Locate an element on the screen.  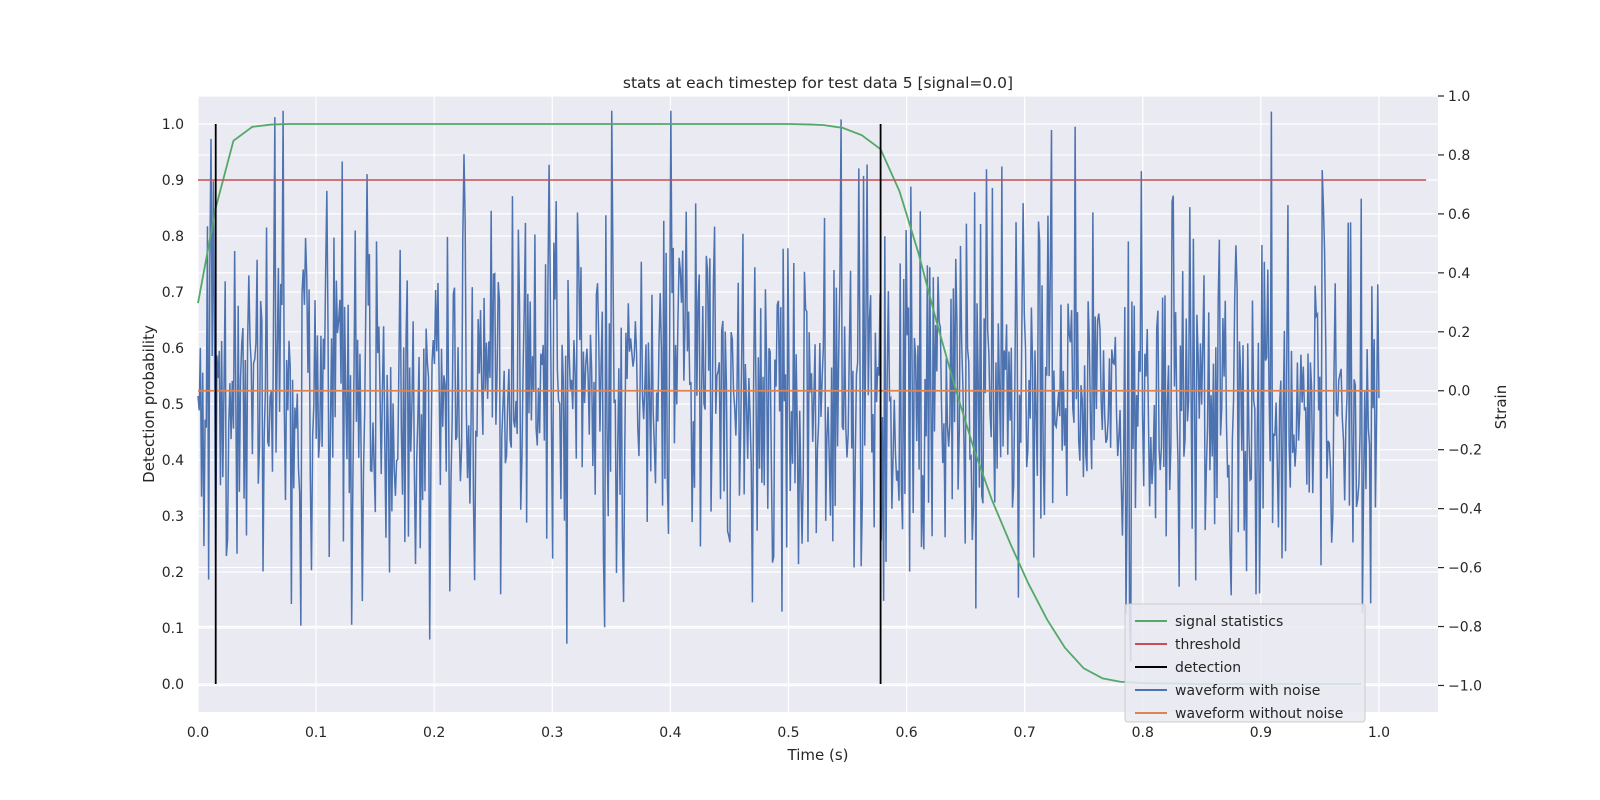
y-tick-label: 0.1 is located at coordinates (173, 629).